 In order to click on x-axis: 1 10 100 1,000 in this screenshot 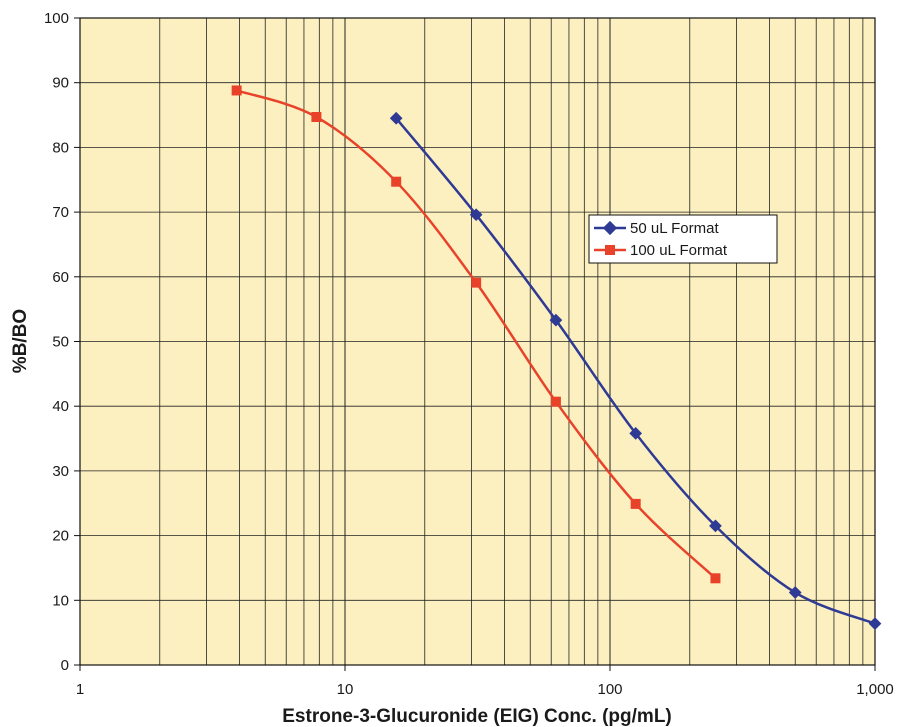, I will do `click(485, 681)`.